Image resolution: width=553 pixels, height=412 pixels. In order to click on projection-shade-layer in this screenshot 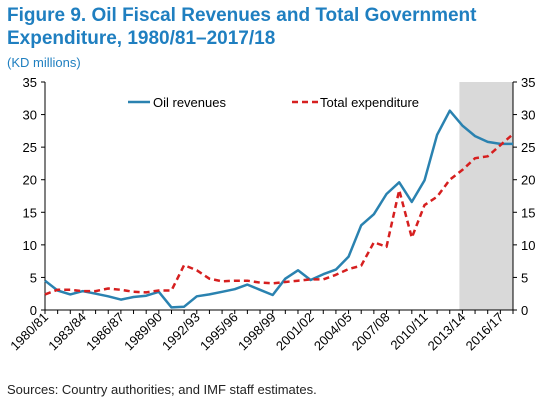, I will do `click(486, 196)`.